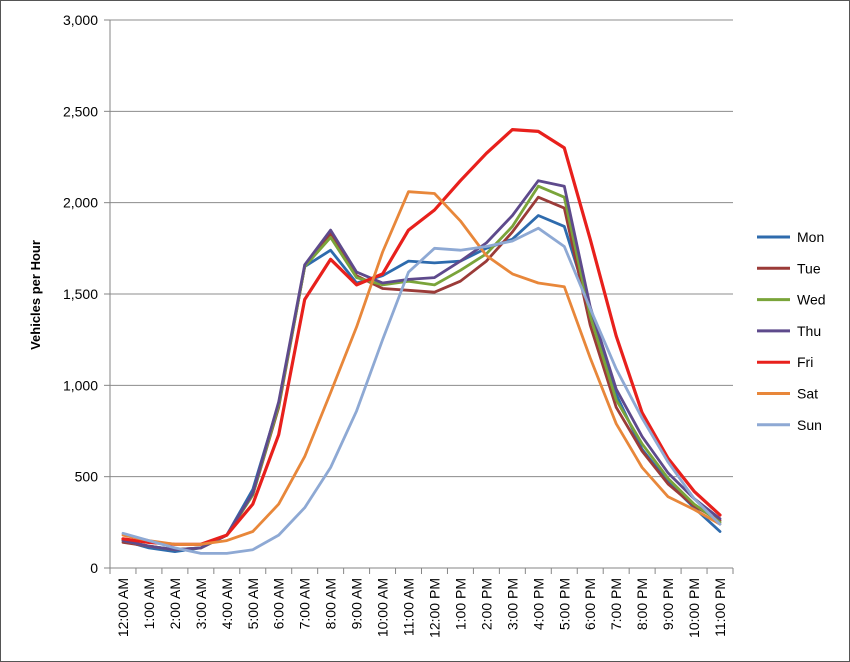 Image resolution: width=850 pixels, height=662 pixels. Describe the element at coordinates (94, 568) in the screenshot. I see `y-tick-label: 0` at that location.